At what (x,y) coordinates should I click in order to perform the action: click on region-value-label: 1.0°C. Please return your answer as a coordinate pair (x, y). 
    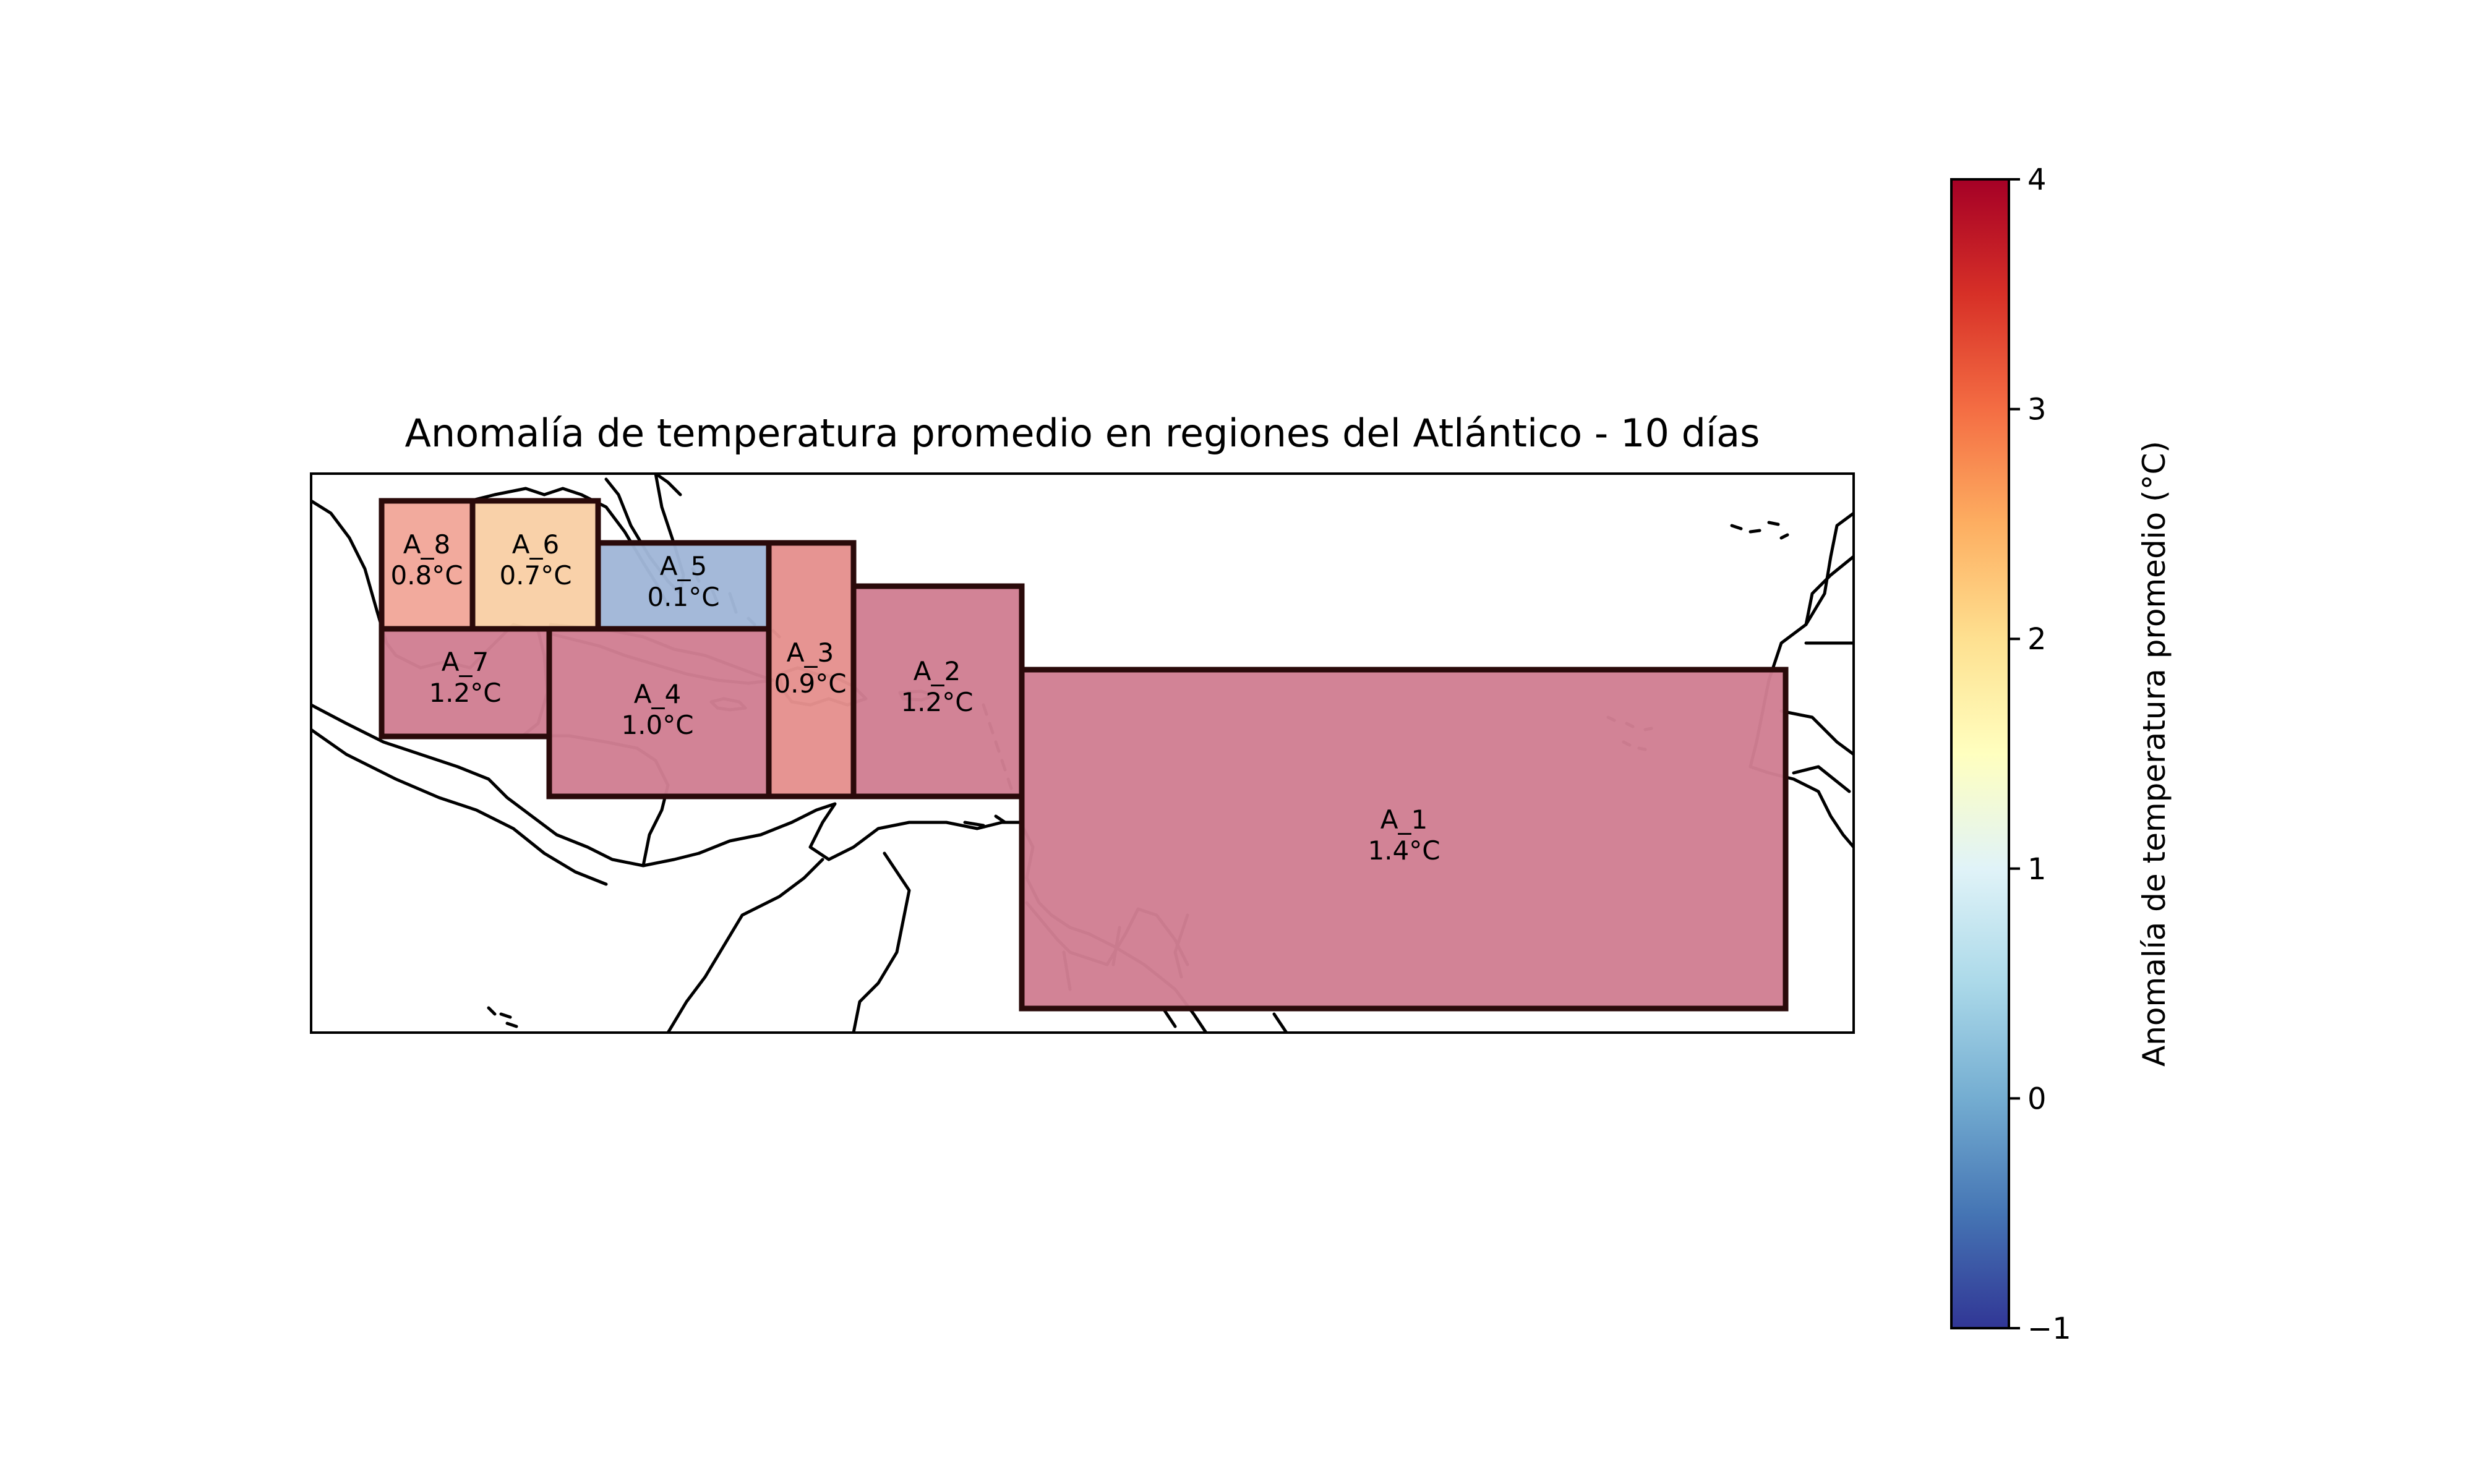
    Looking at the image, I should click on (657, 725).